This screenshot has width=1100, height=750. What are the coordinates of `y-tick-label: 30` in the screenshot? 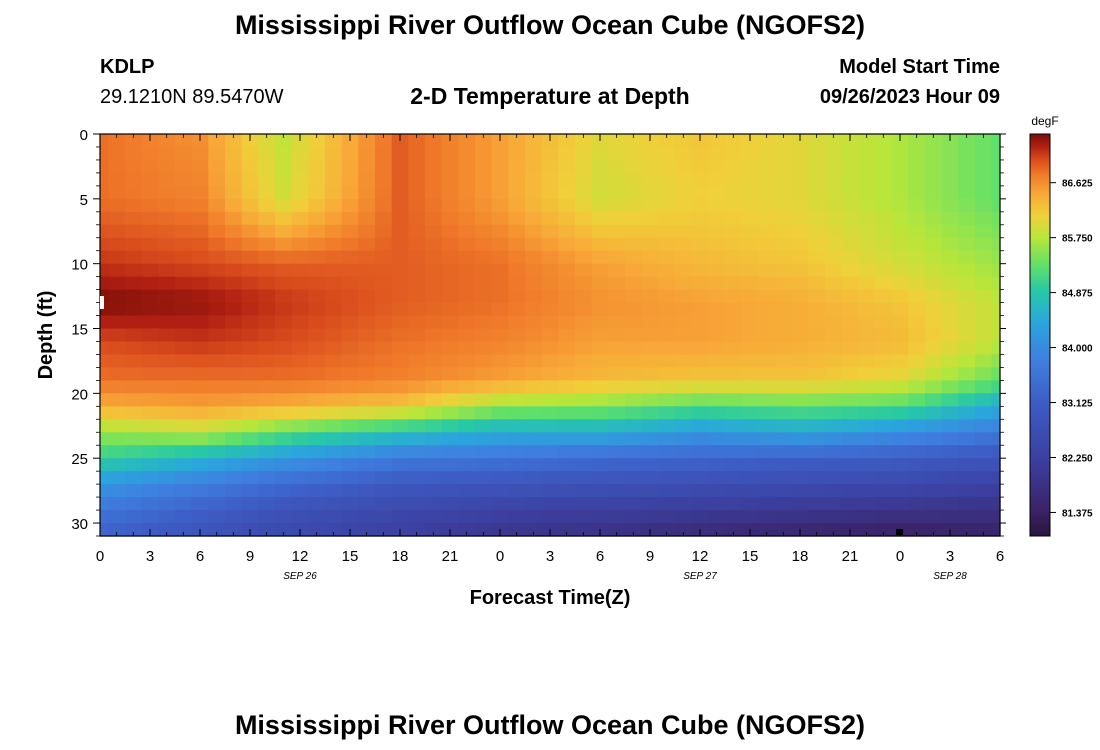 It's located at (79, 524).